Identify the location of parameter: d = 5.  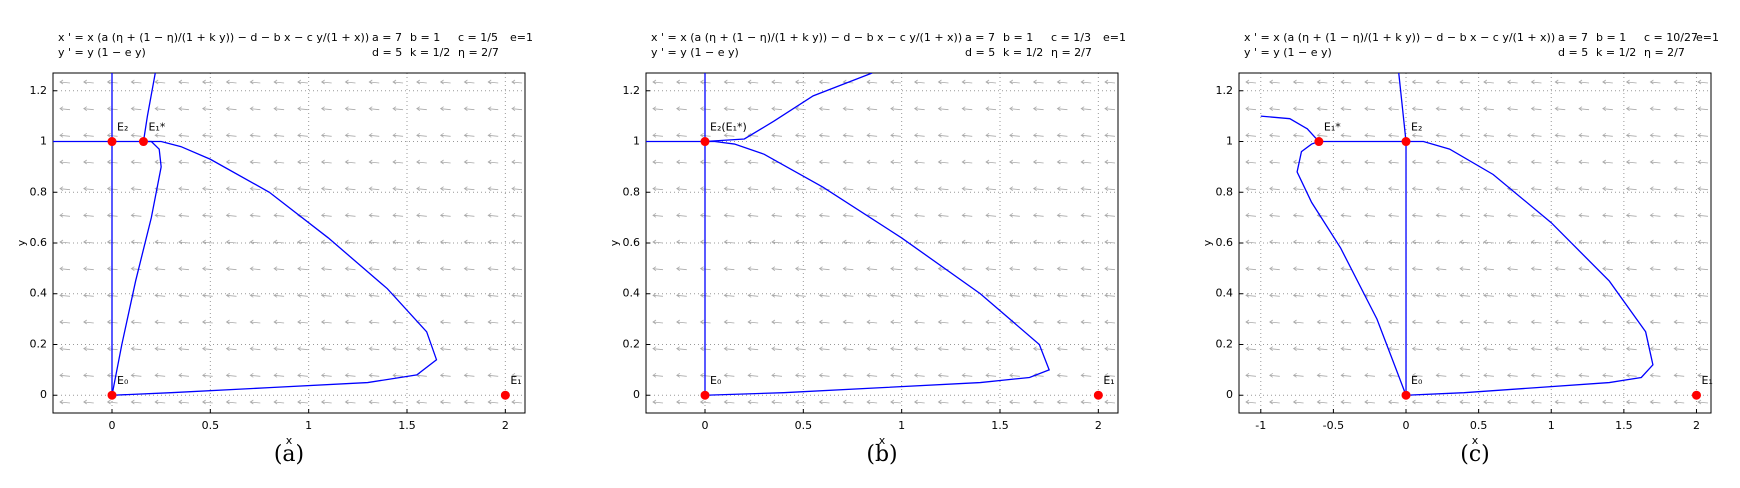
(387, 52).